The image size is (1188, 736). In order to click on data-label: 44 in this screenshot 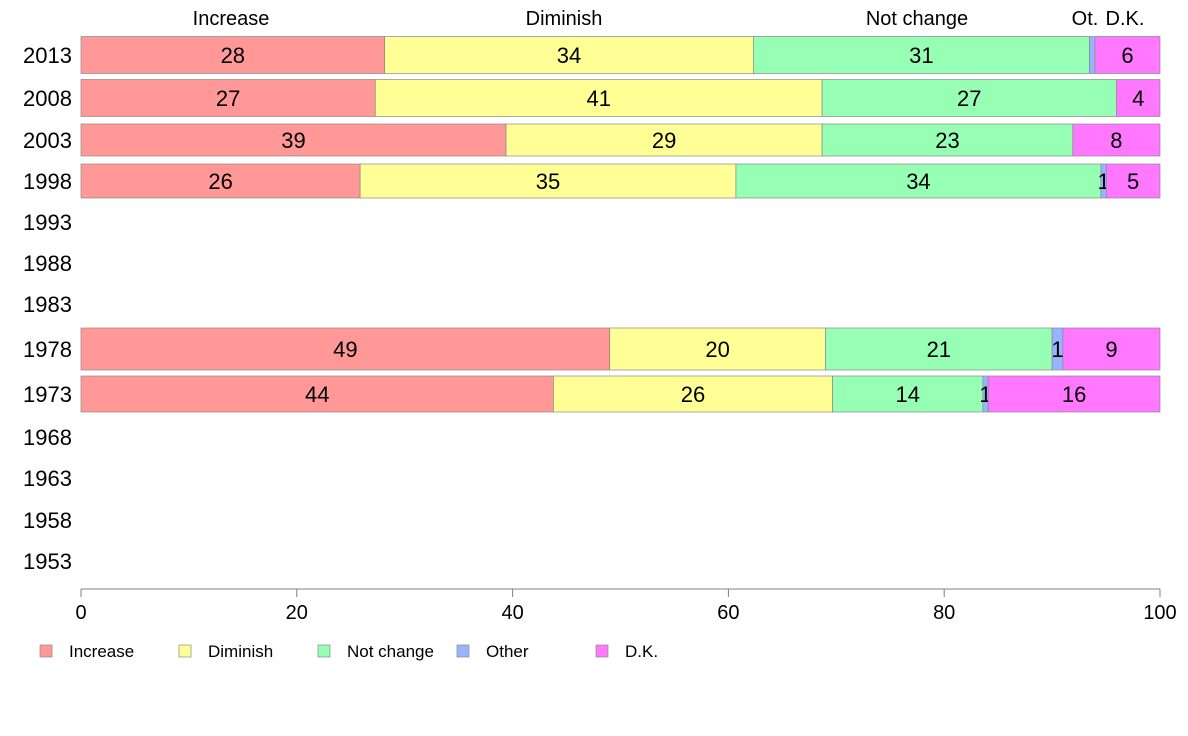, I will do `click(317, 394)`.